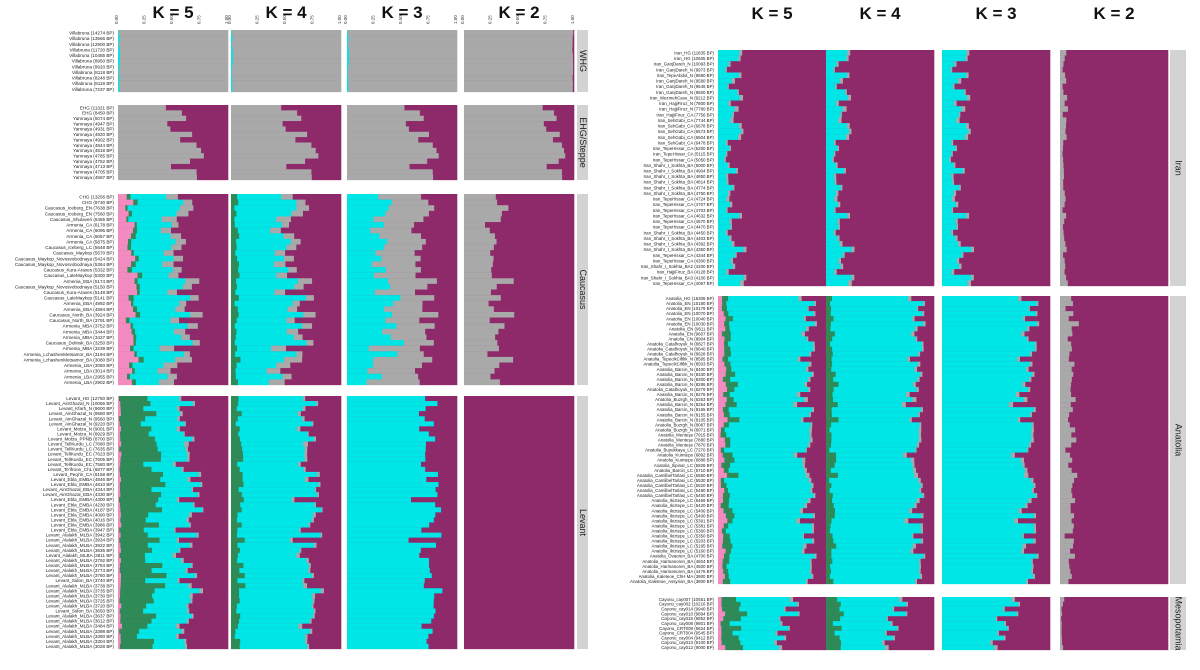 This screenshot has height=670, width=1200. I want to click on sample-label: Levant_Alalakh_MLBA (3720 BP), so click(80, 606).